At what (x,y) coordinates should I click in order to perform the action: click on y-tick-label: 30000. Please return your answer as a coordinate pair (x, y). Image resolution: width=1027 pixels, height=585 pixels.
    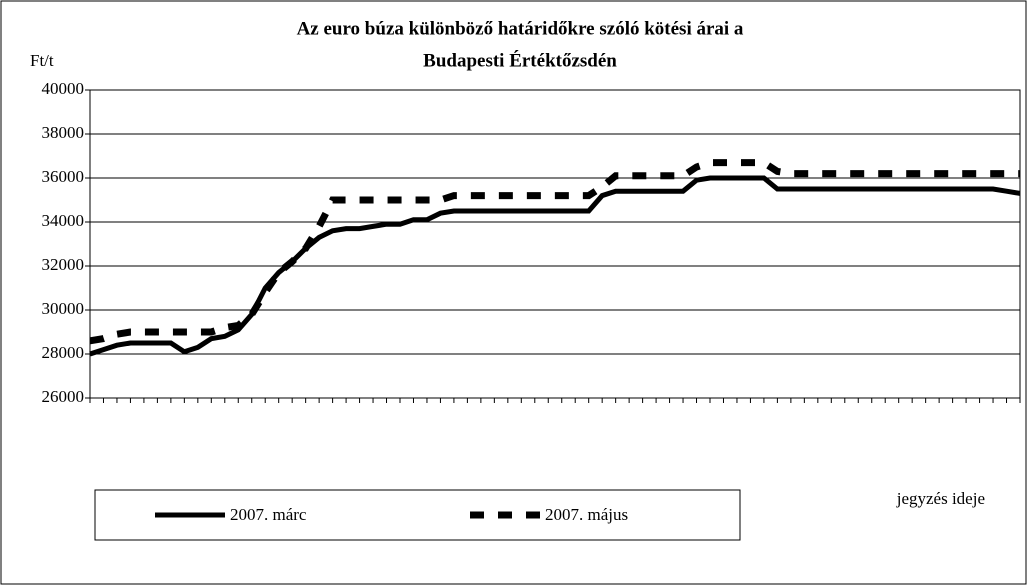
    Looking at the image, I should click on (63, 308).